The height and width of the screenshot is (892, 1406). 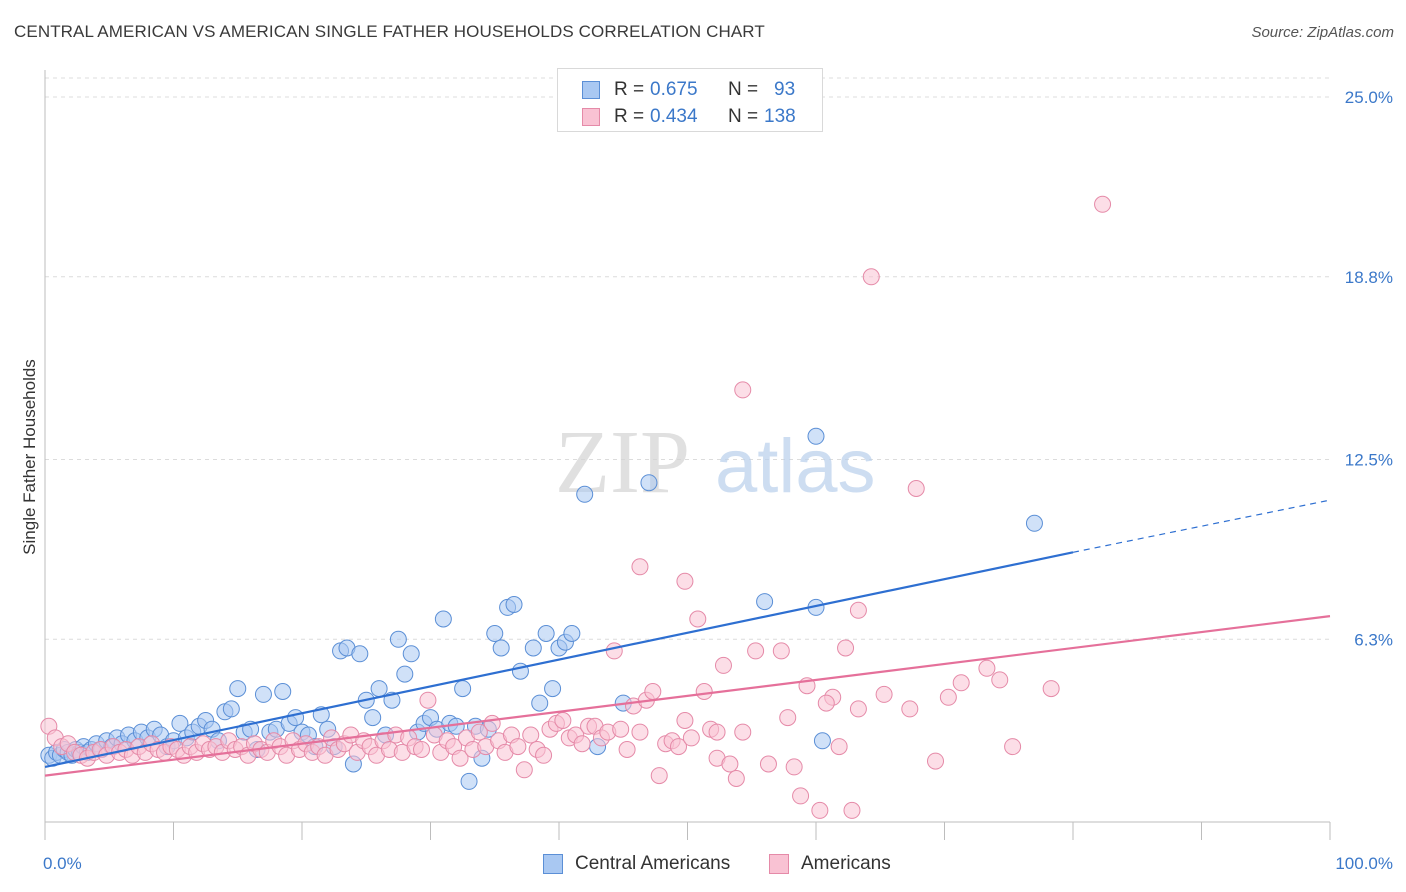 I want to click on y-tick-label: 12.5%, so click(x=1369, y=460).